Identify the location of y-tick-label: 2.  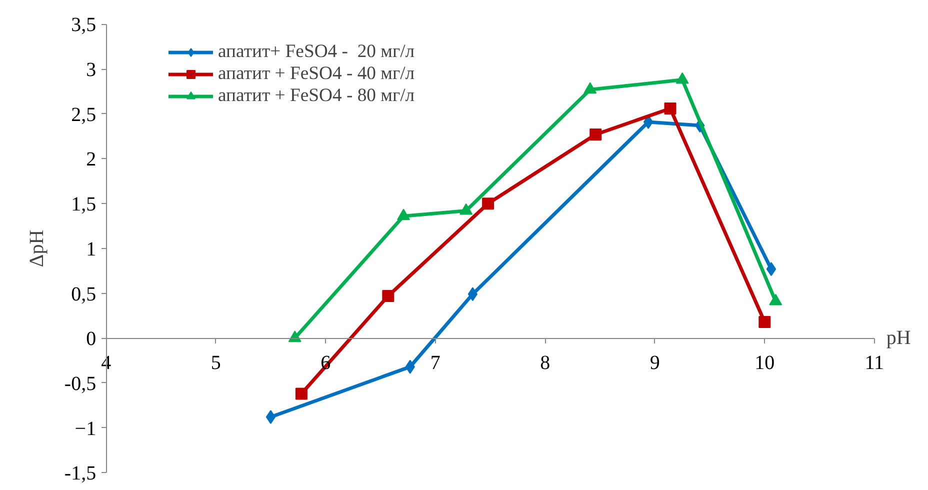
(91, 159).